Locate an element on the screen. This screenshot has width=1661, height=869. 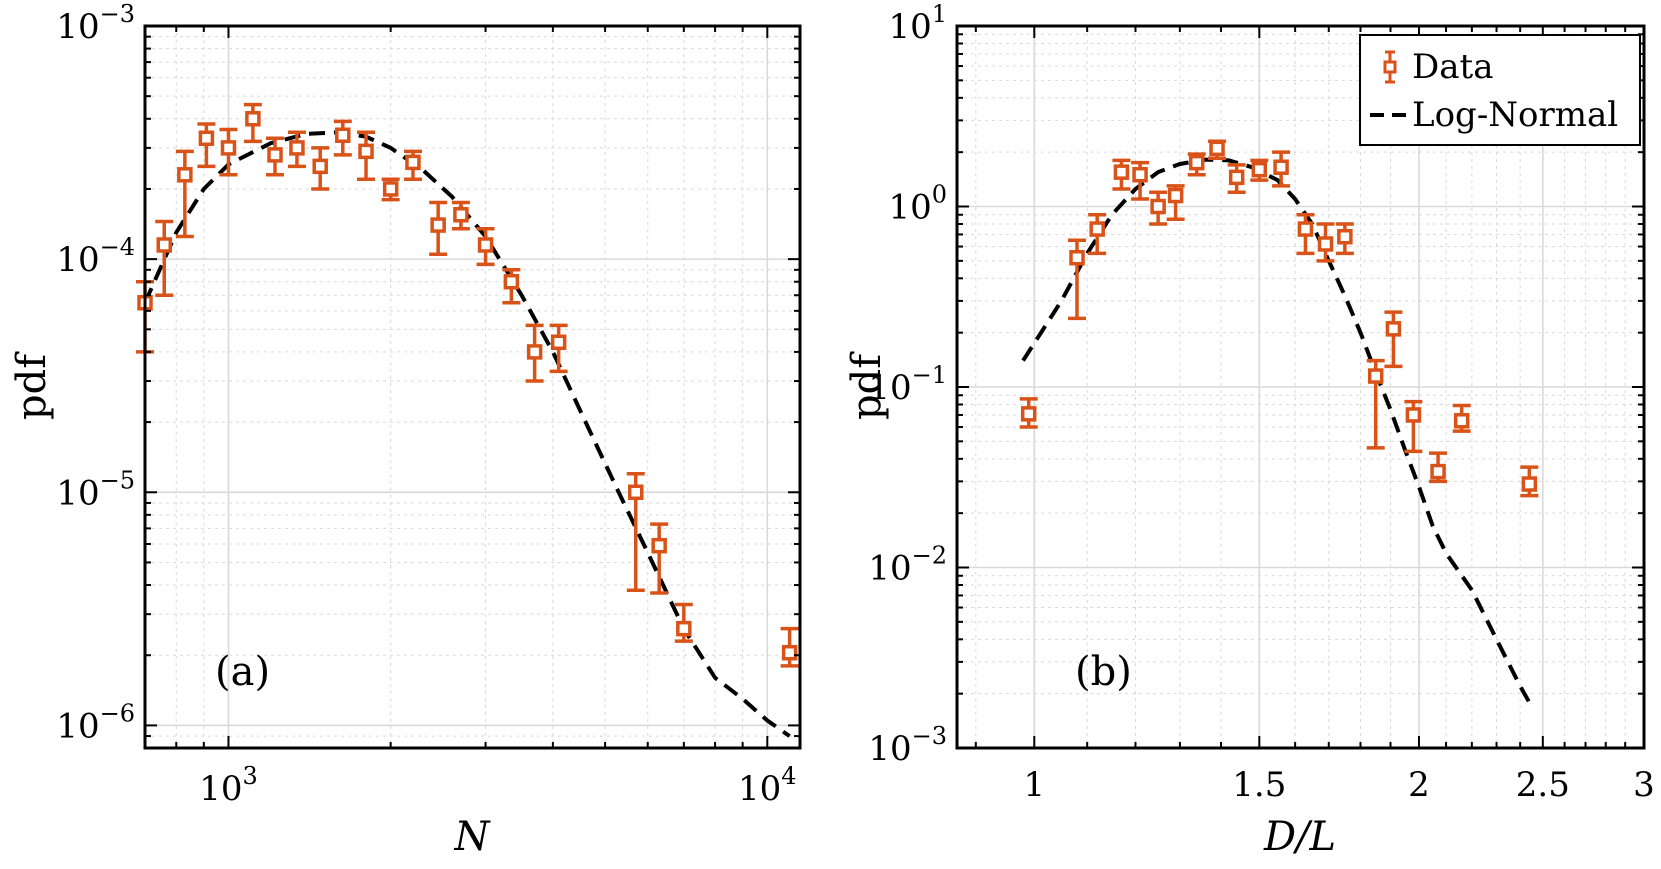
panel-b-x-axis-title: D/L is located at coordinates (1299, 837).